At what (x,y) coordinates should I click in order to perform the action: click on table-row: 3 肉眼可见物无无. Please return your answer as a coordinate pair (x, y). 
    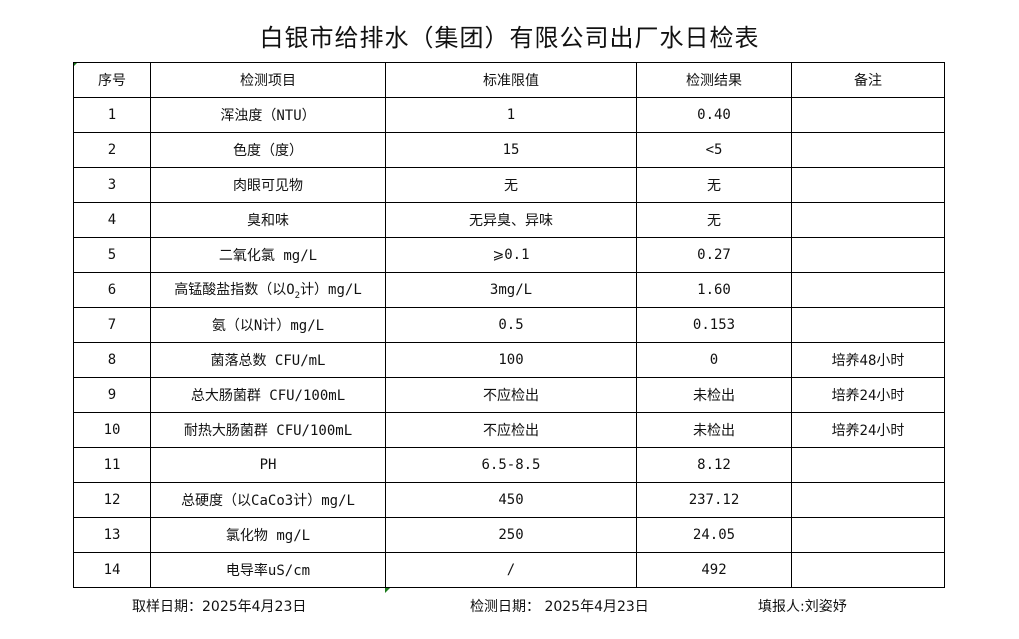
    Looking at the image, I should click on (509, 185).